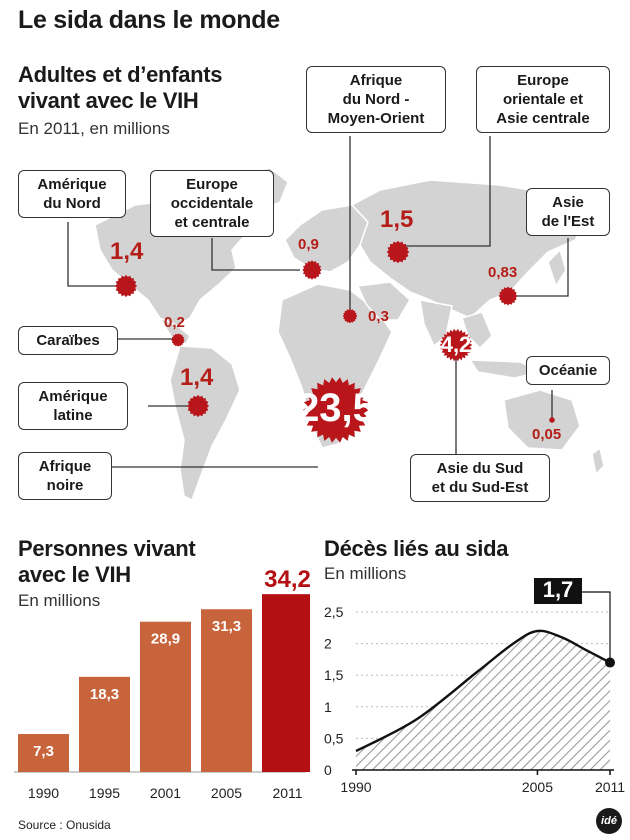 The width and height of the screenshot is (630, 840). Describe the element at coordinates (149, 20) in the screenshot. I see `page-title: Le sida dans le monde` at that location.